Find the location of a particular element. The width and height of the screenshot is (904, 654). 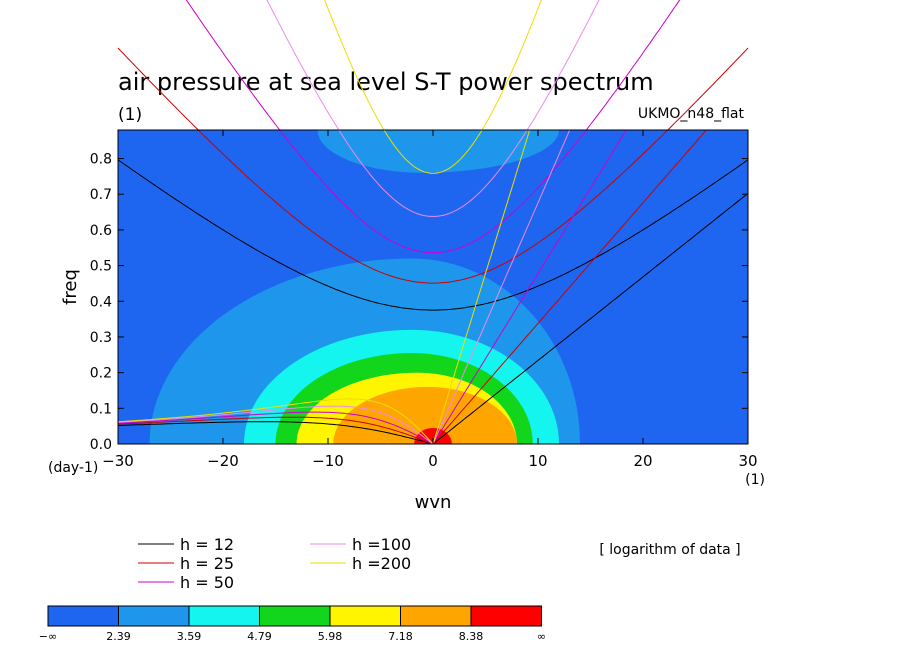

dispersion-kelvin-h12 is located at coordinates (590, 318).